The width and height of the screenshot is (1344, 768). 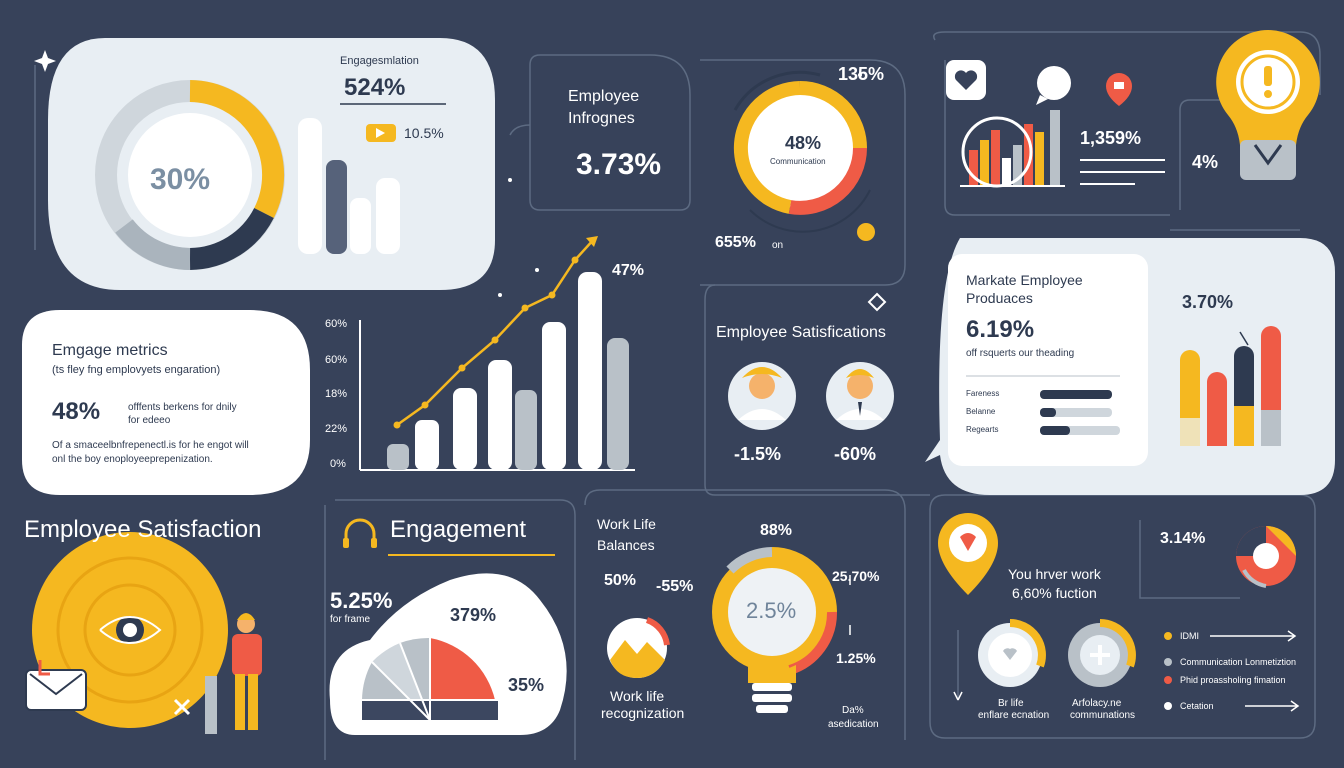 I want to click on engagement-value-note: for frame, so click(x=350, y=619).